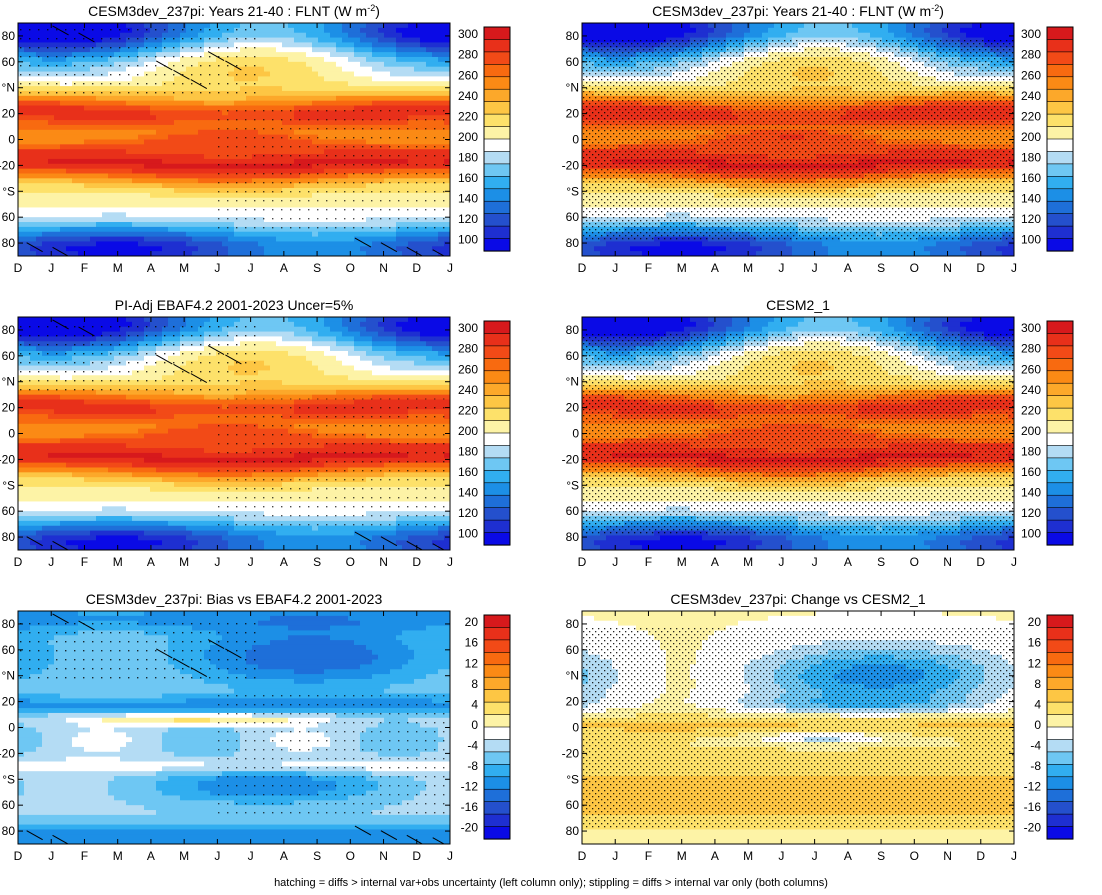  What do you see at coordinates (1035, 663) in the screenshot?
I see `colorbar-label: 12` at bounding box center [1035, 663].